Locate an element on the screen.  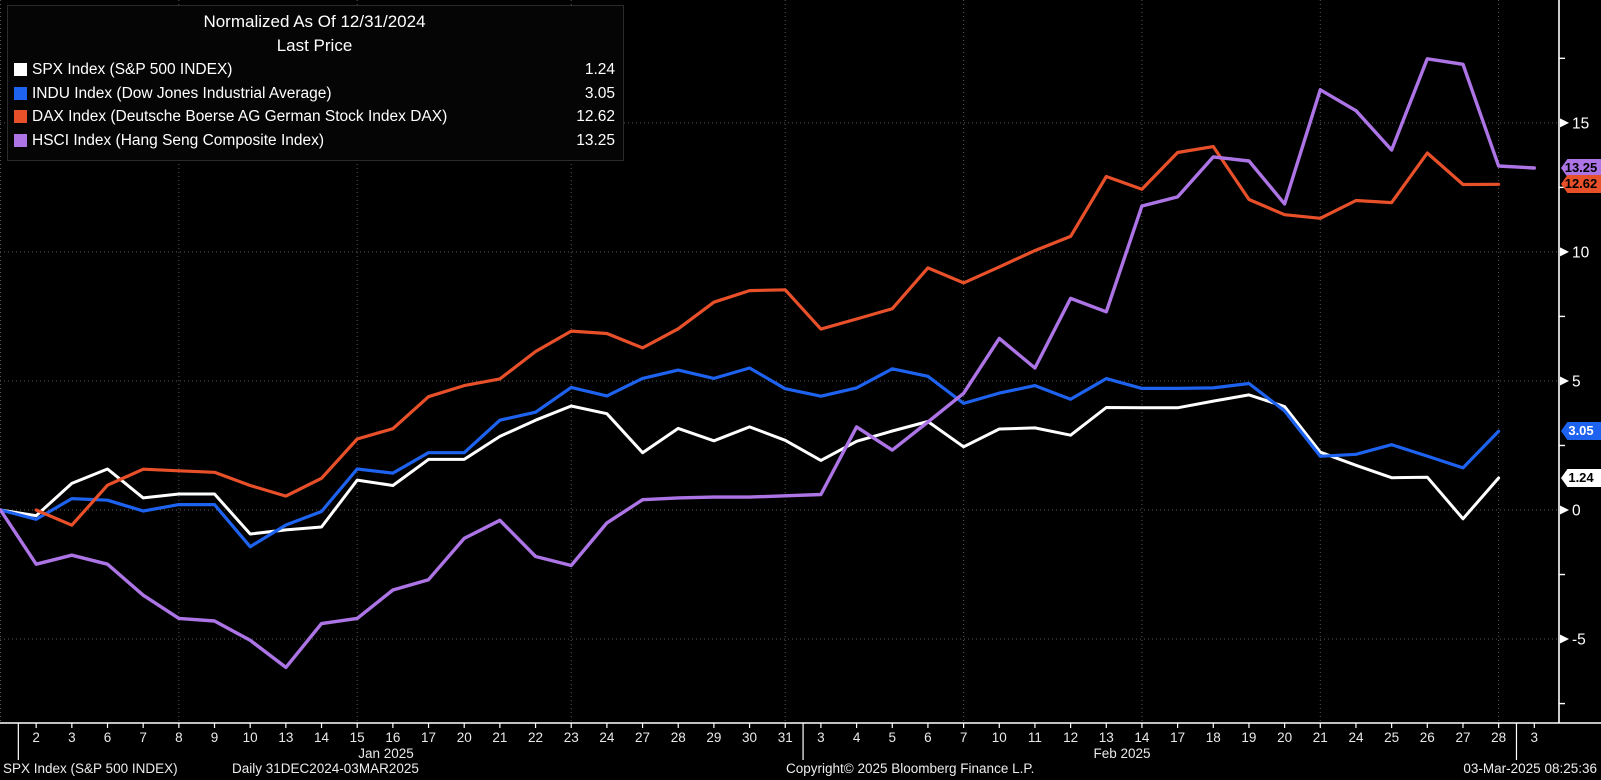
footer-period: Daily 31DEC2024-03MAR2025 is located at coordinates (325, 768).